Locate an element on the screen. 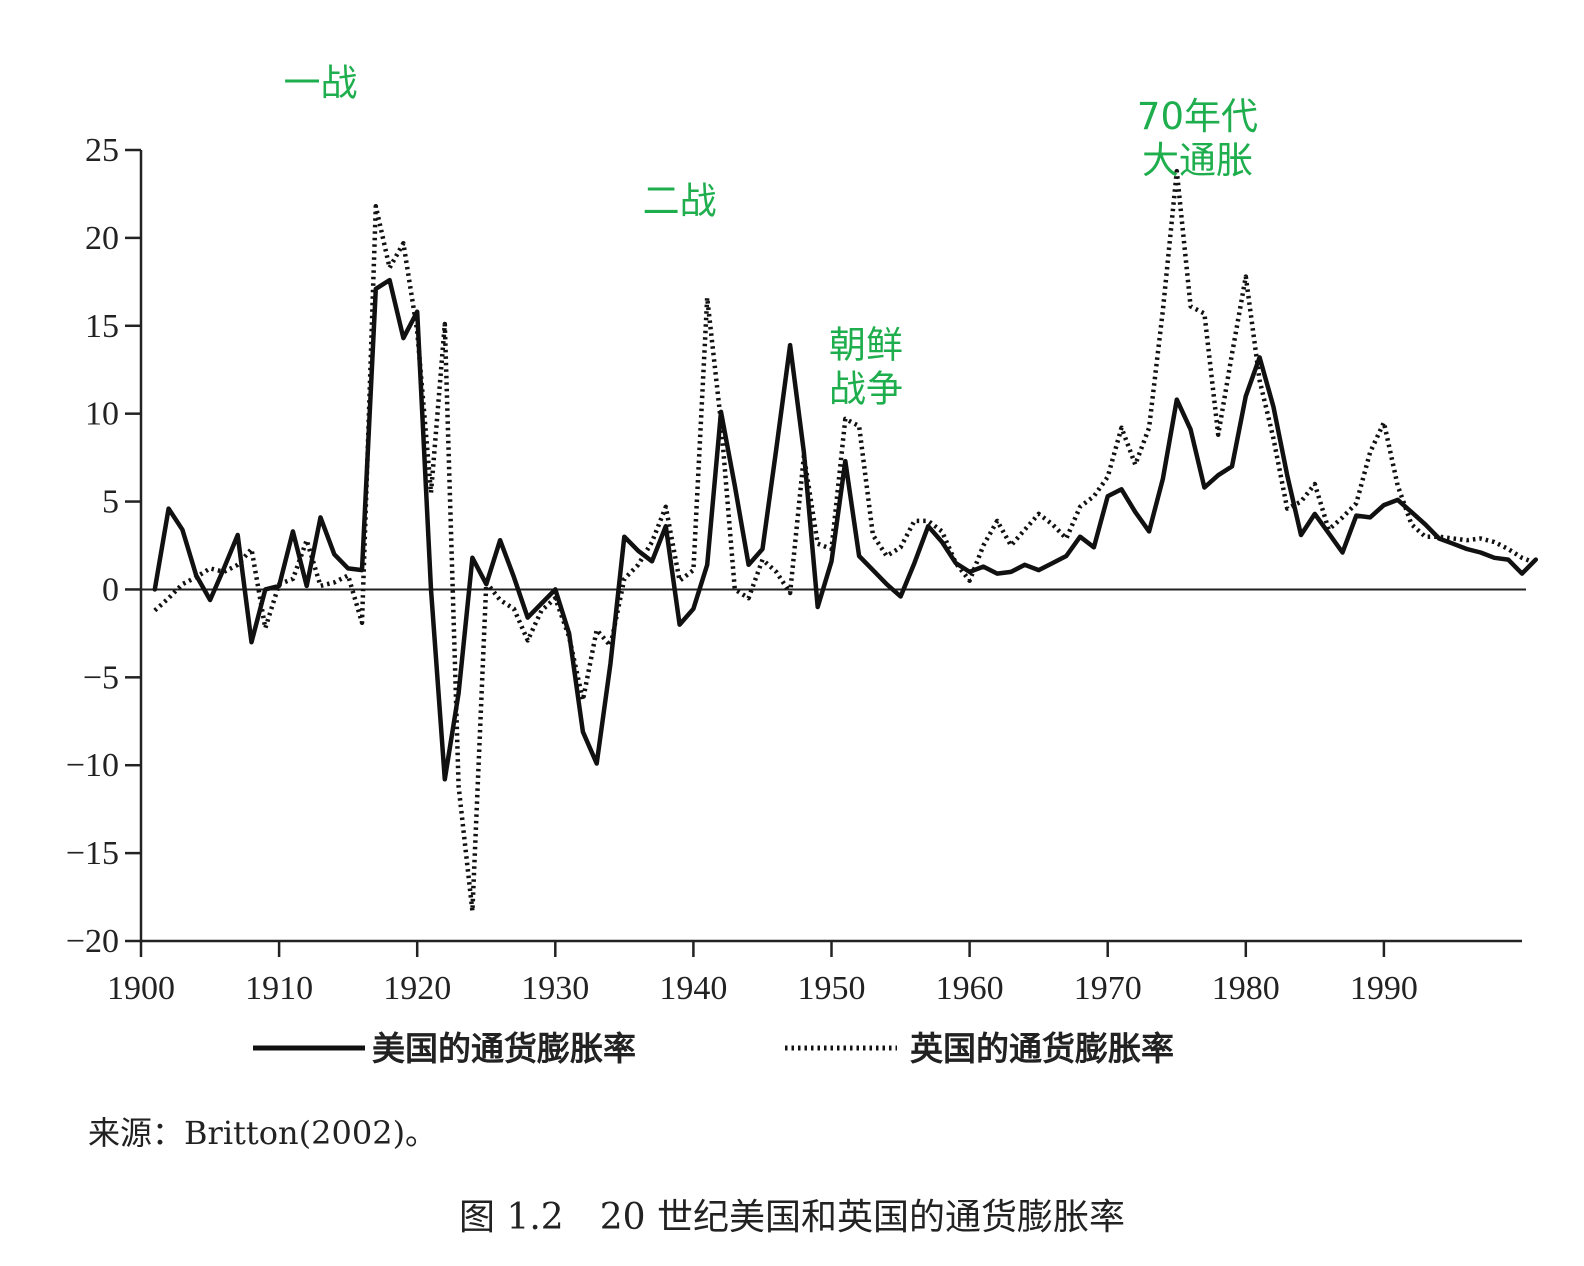  annotation-line: 大通胀 is located at coordinates (1197, 160).